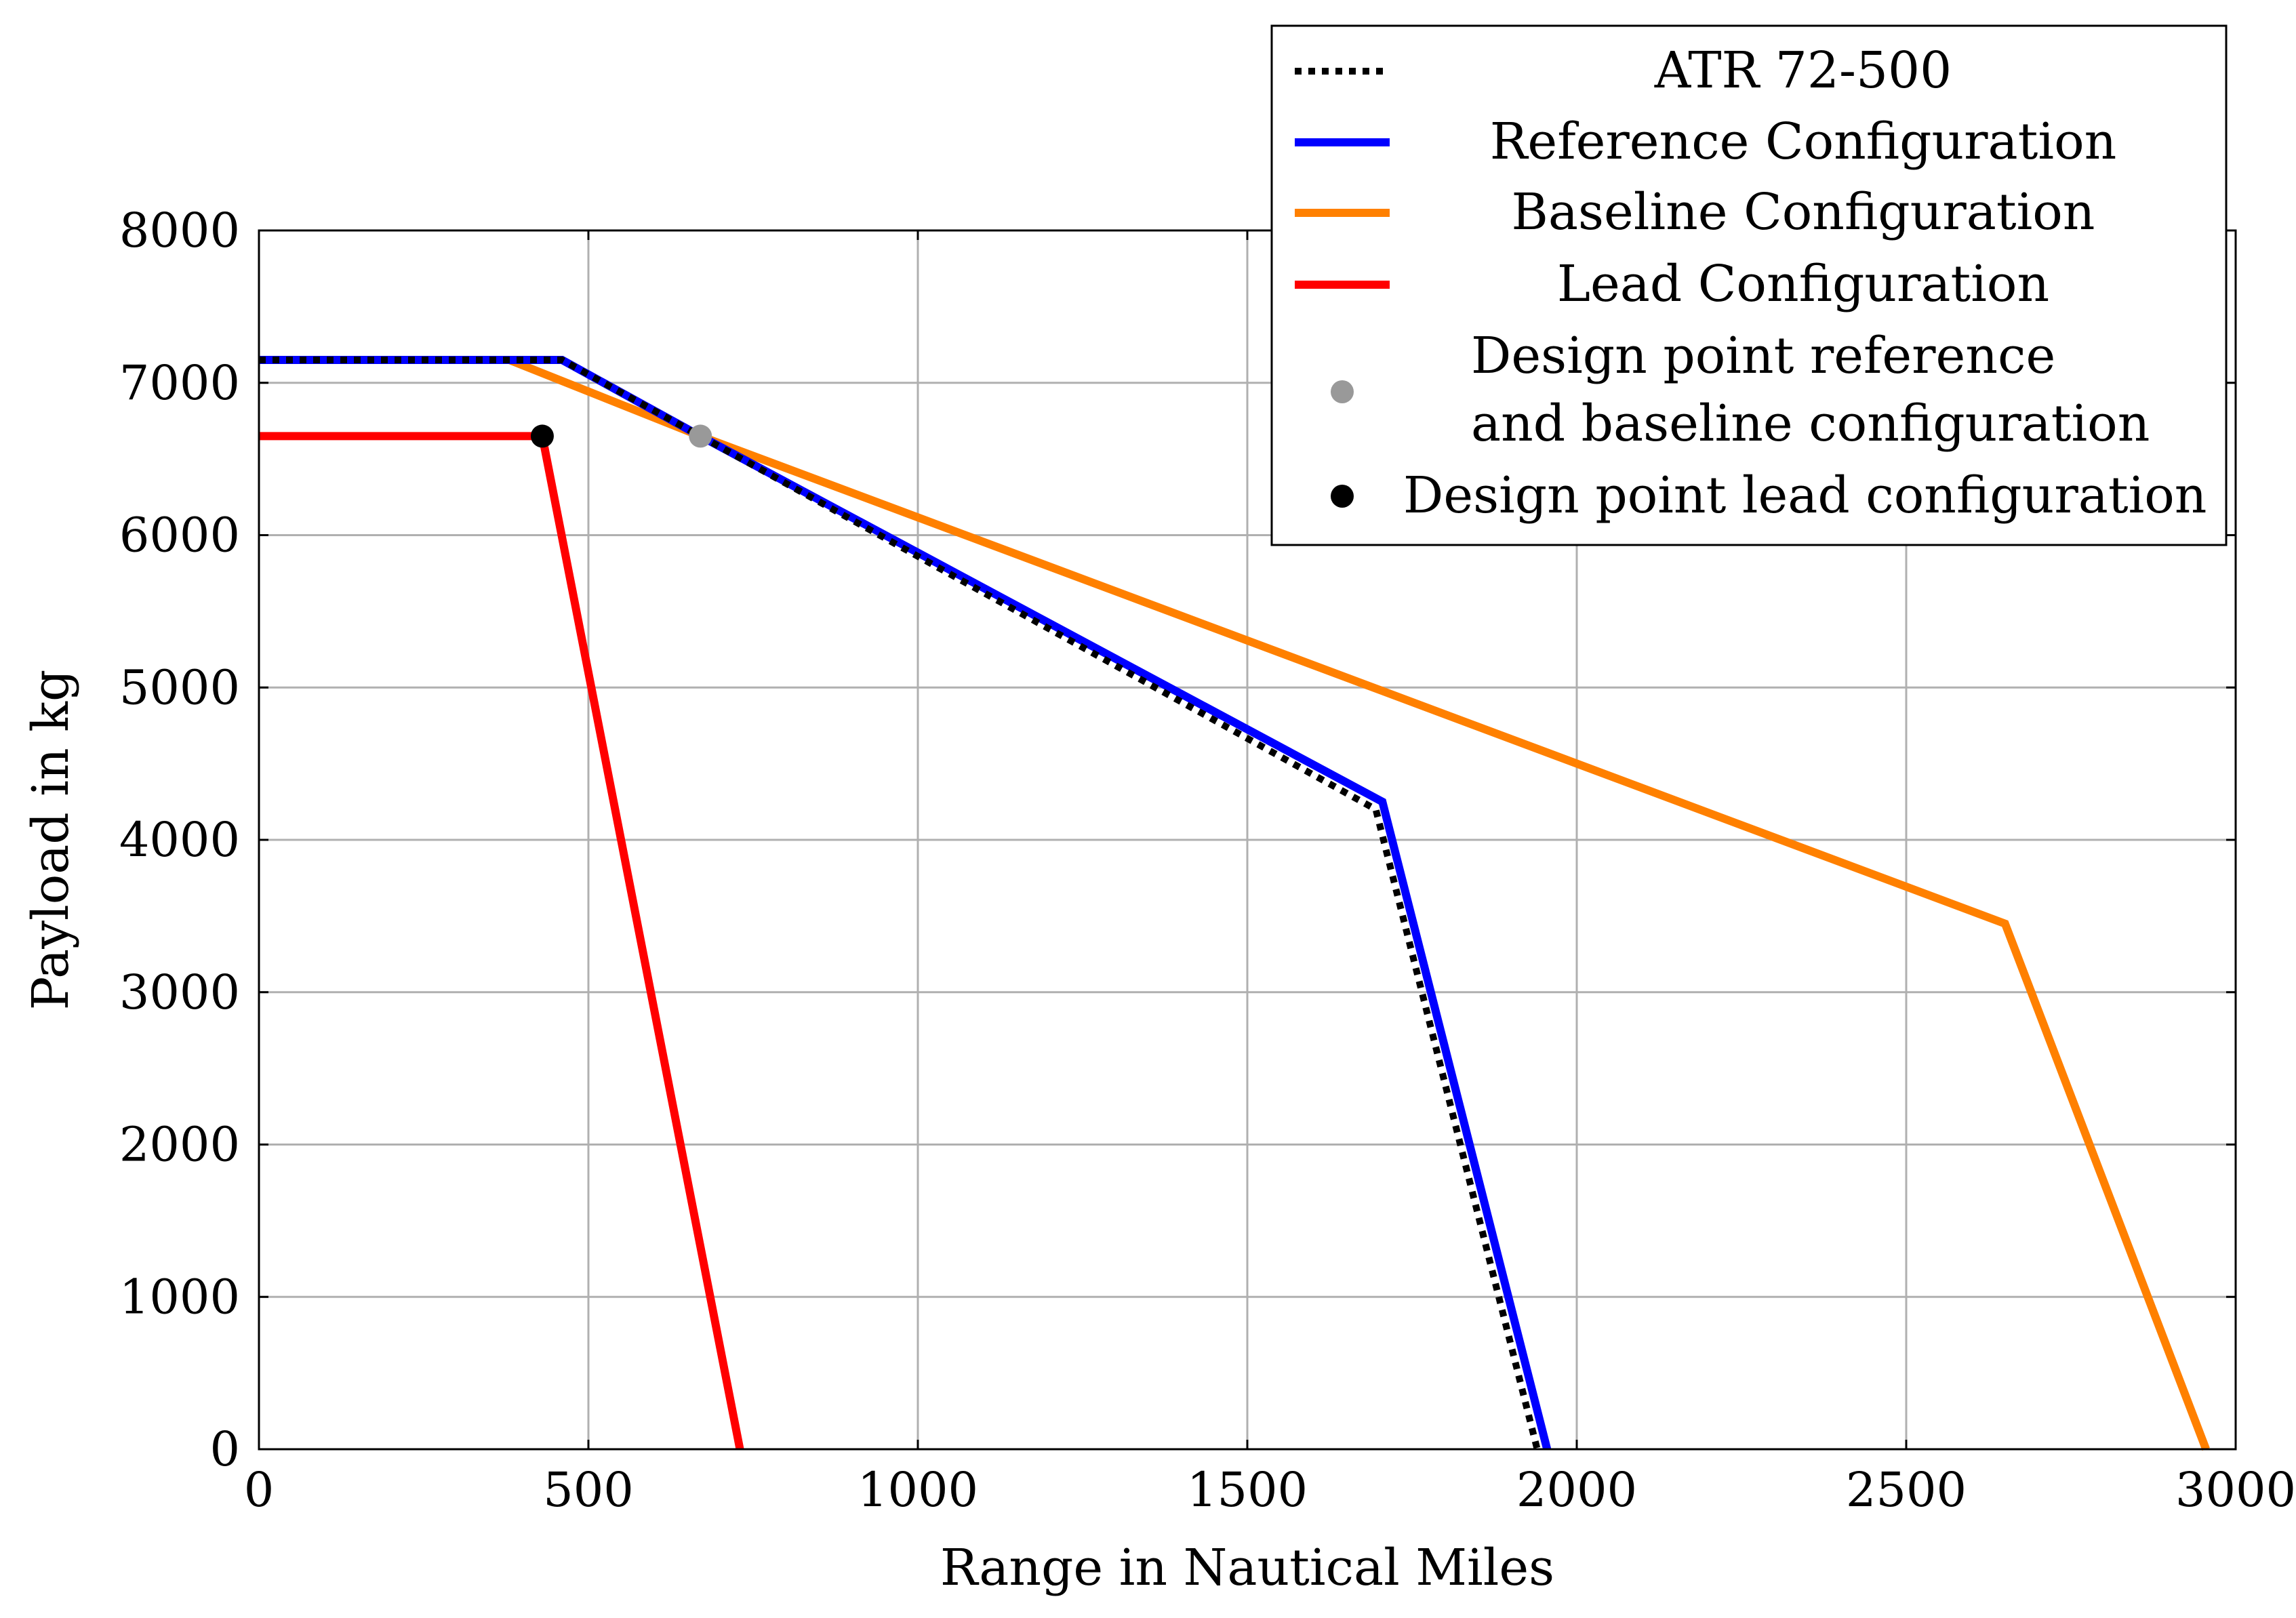  What do you see at coordinates (179, 1145) in the screenshot?
I see `y-tick-label: 2000` at bounding box center [179, 1145].